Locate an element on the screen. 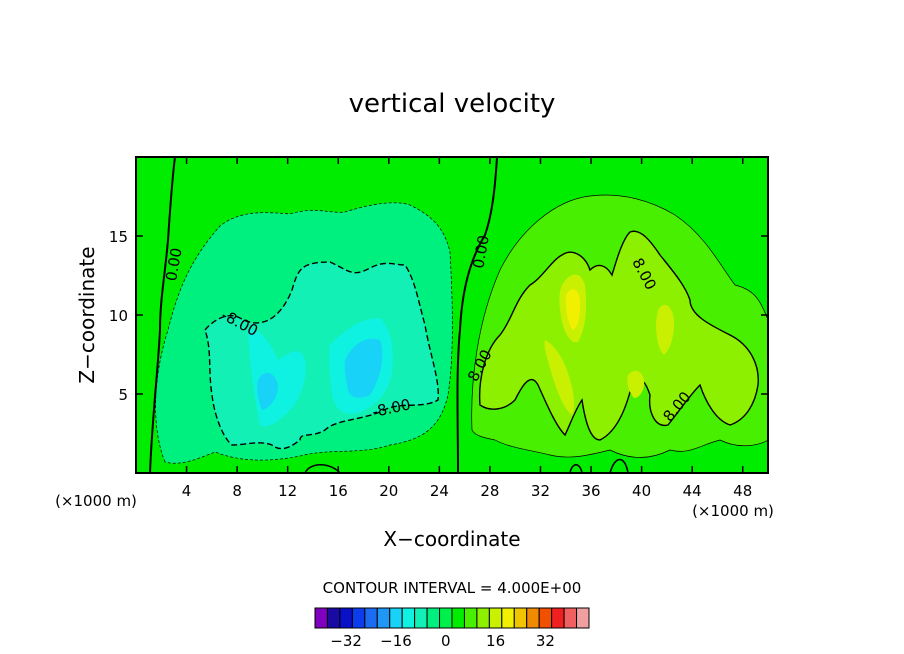  zero-contour-mid is located at coordinates (477, 315).